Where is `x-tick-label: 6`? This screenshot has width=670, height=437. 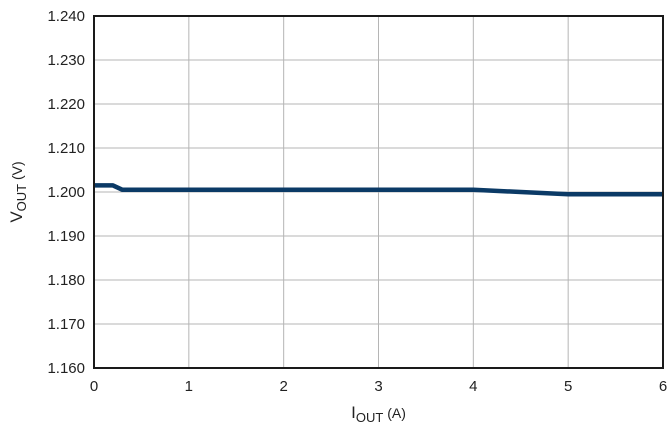 x-tick-label: 6 is located at coordinates (663, 386).